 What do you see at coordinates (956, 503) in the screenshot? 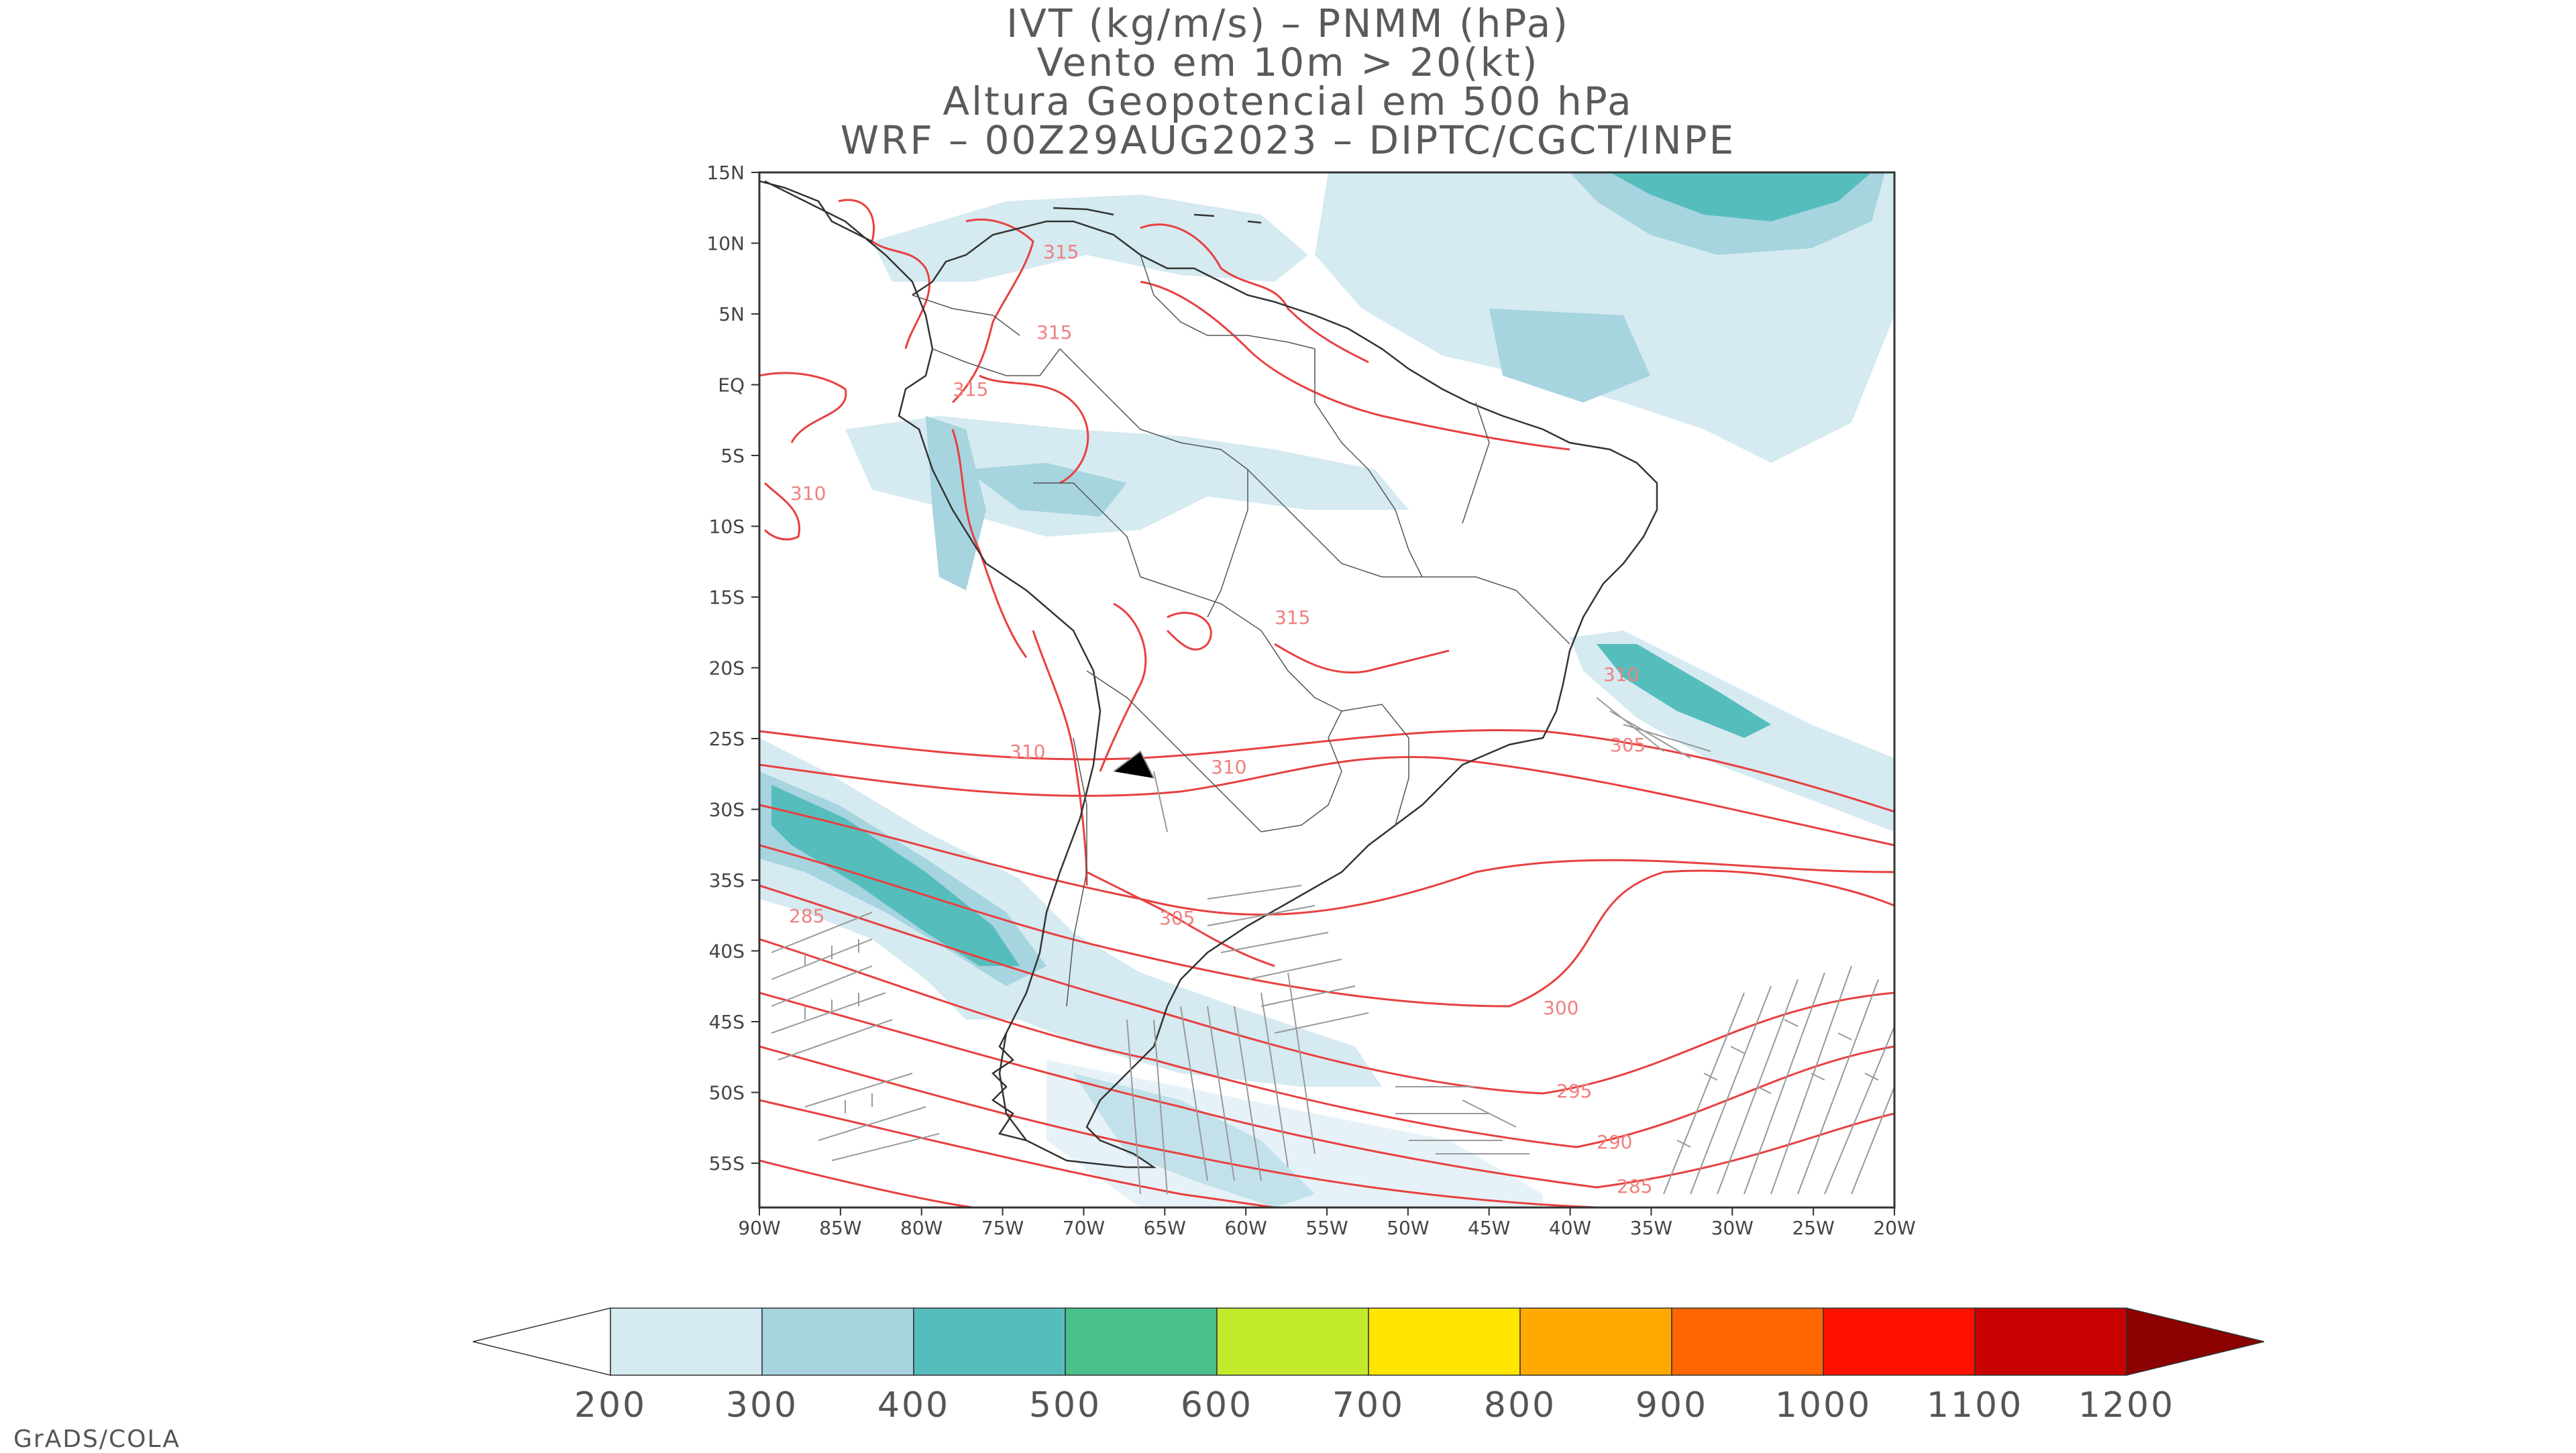
I see `ivt-andes-north` at bounding box center [956, 503].